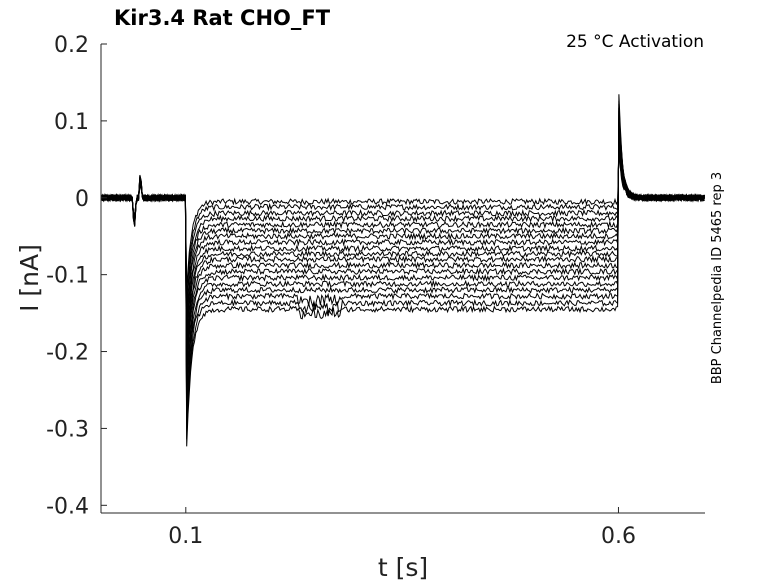 This screenshot has width=778, height=583. What do you see at coordinates (67, 506) in the screenshot?
I see `y-tick-label: -0.4` at bounding box center [67, 506].